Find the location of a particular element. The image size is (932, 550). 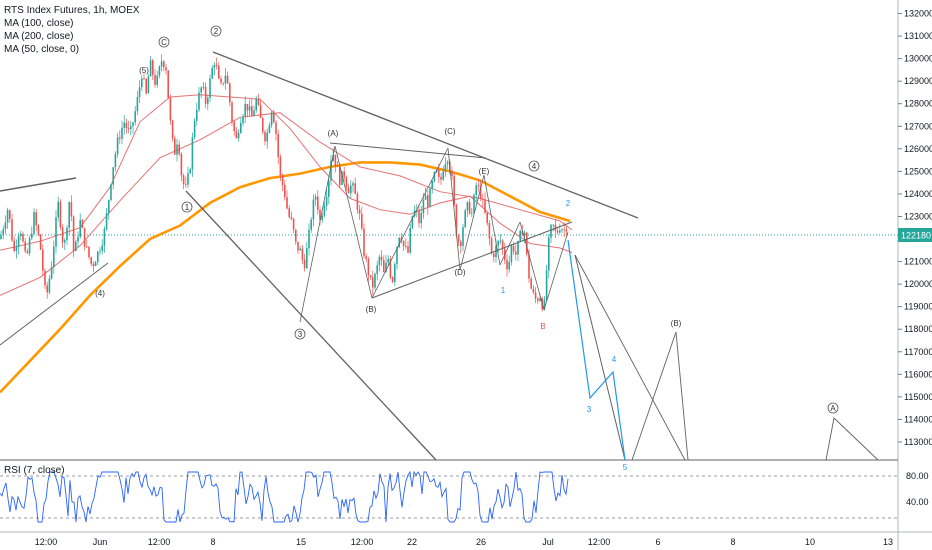

price-tick-label: 125000 is located at coordinates (918, 171).